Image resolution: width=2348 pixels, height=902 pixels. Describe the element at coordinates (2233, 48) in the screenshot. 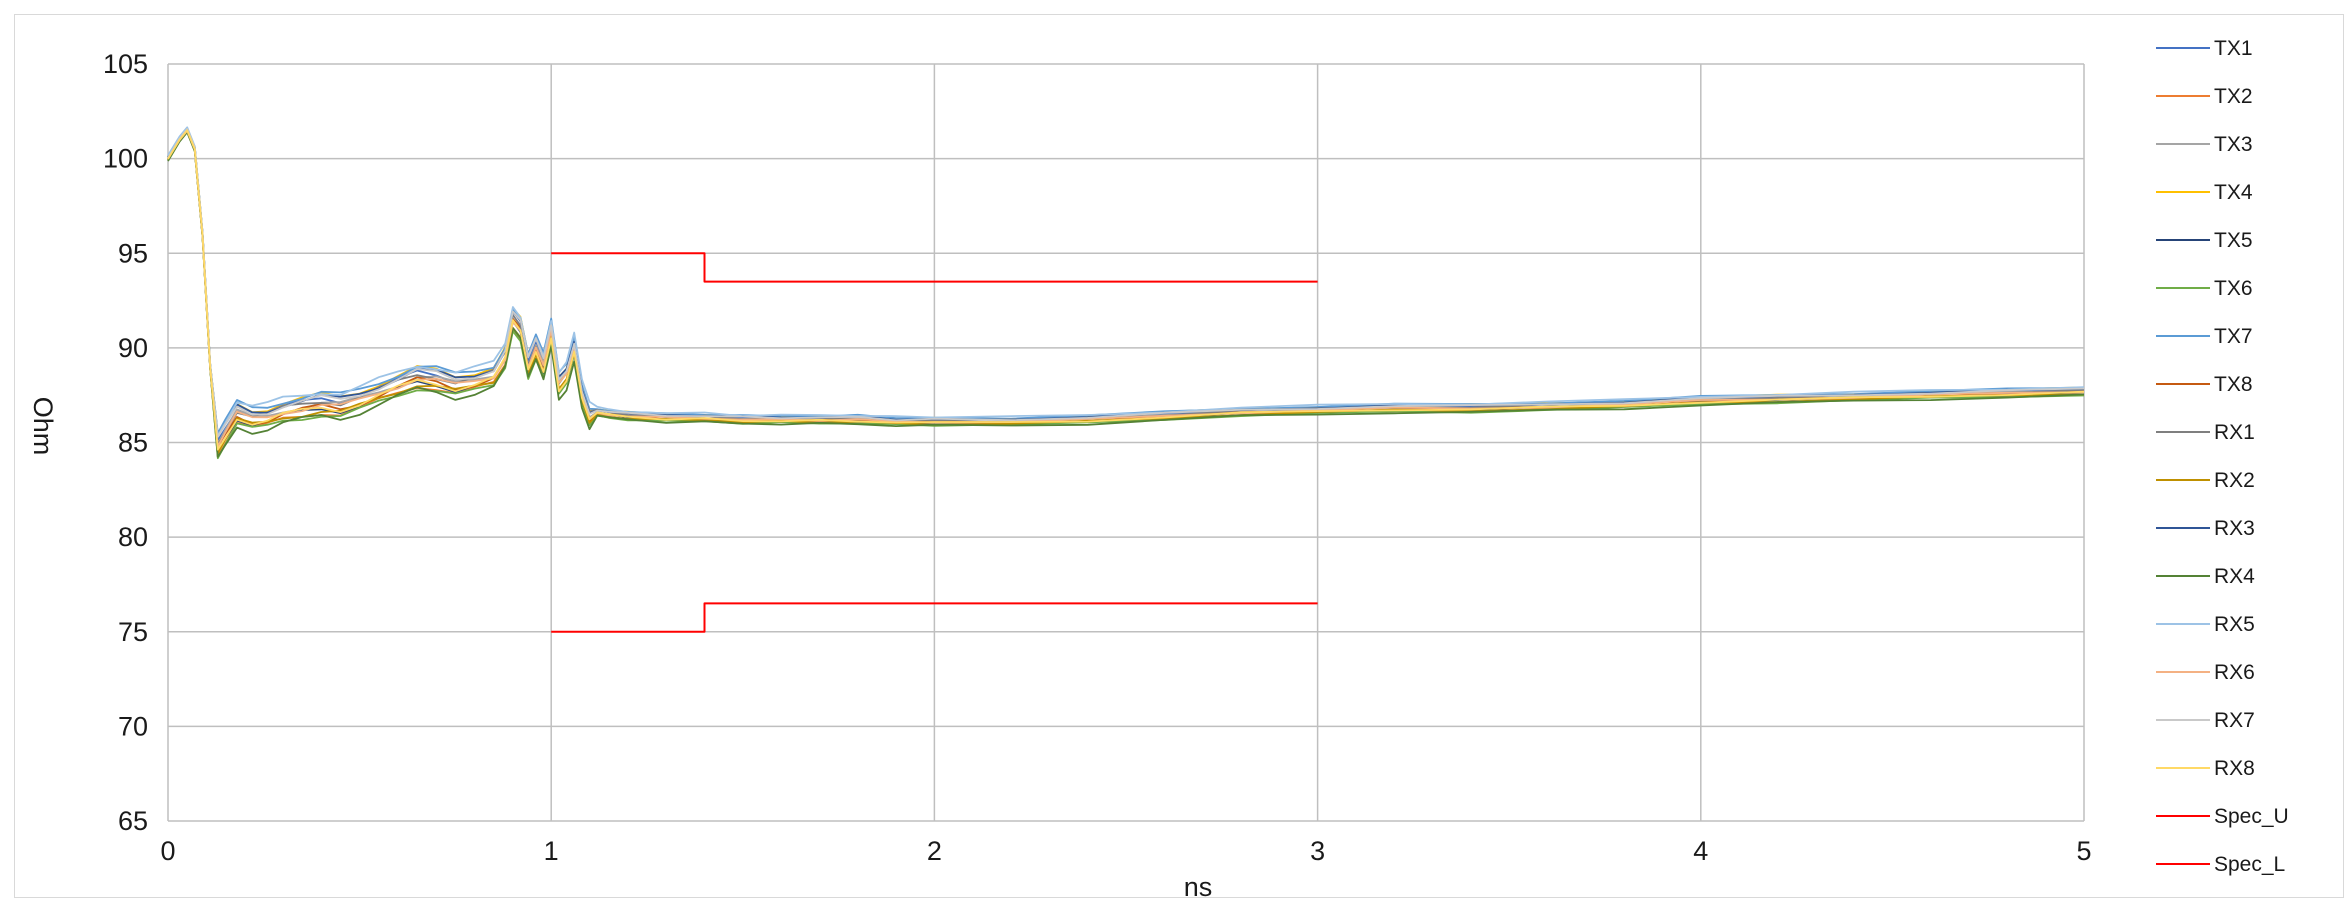

I see `legend-label: TX1` at that location.